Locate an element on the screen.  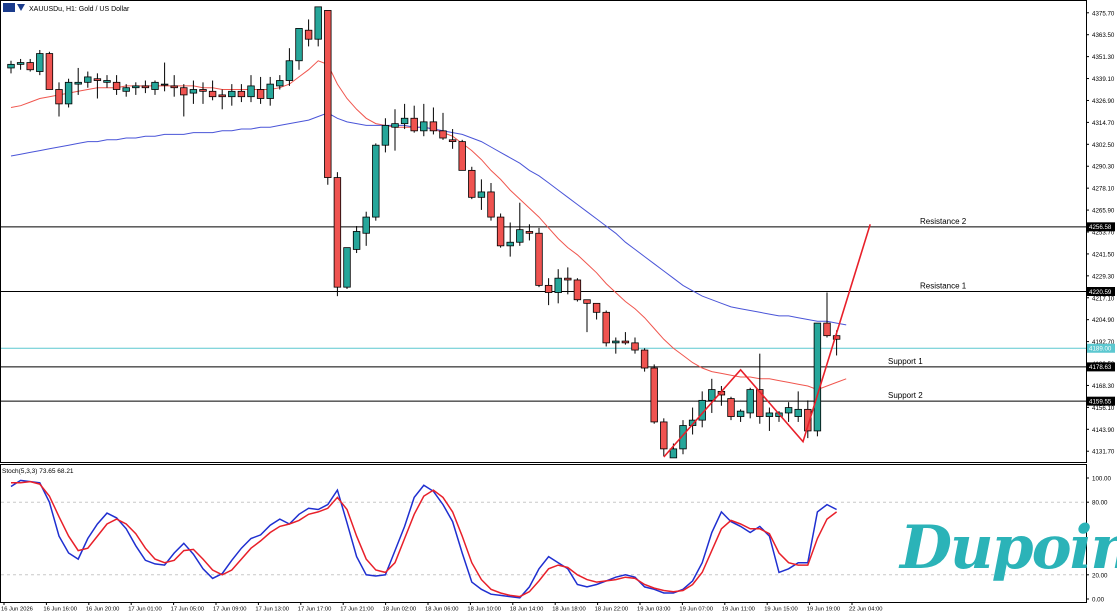
pattern-zigzag-line is located at coordinates (767, 341).